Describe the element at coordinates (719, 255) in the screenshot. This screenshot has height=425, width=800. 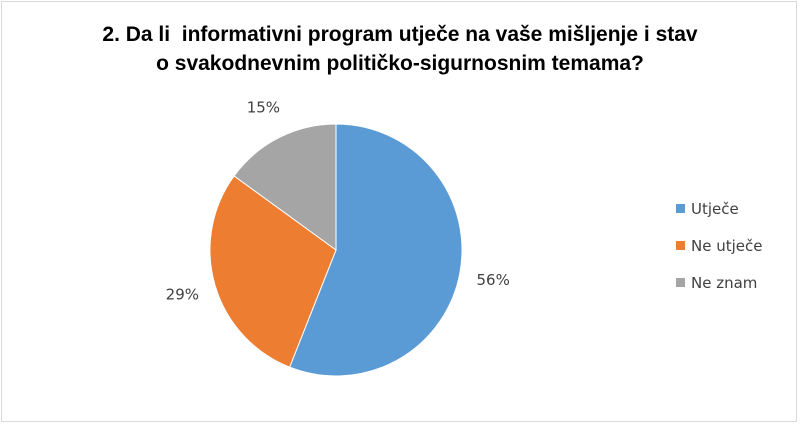
I see `chart-legend: Utječe Ne utječe Ne znam` at that location.